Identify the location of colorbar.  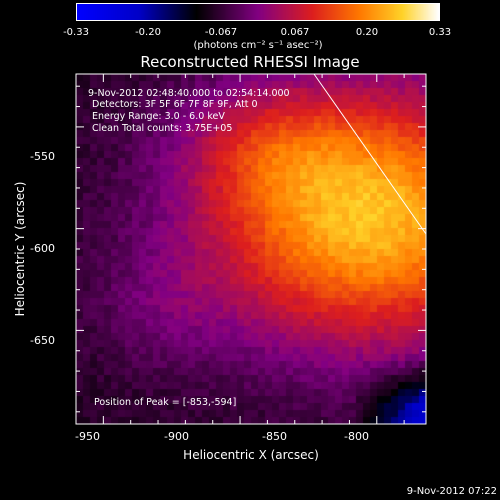
(258, 12).